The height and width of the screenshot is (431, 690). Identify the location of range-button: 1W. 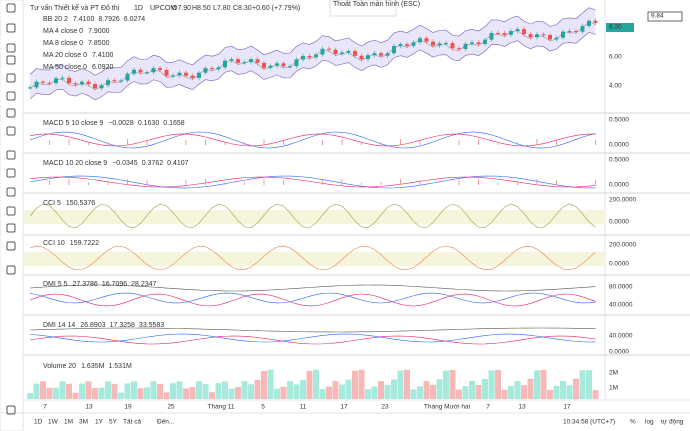
(53, 422).